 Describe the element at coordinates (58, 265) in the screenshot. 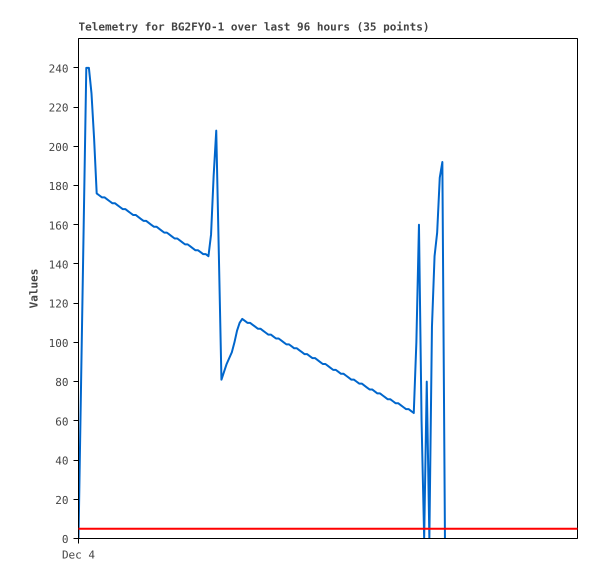

I see `y-tick-label: 140` at that location.